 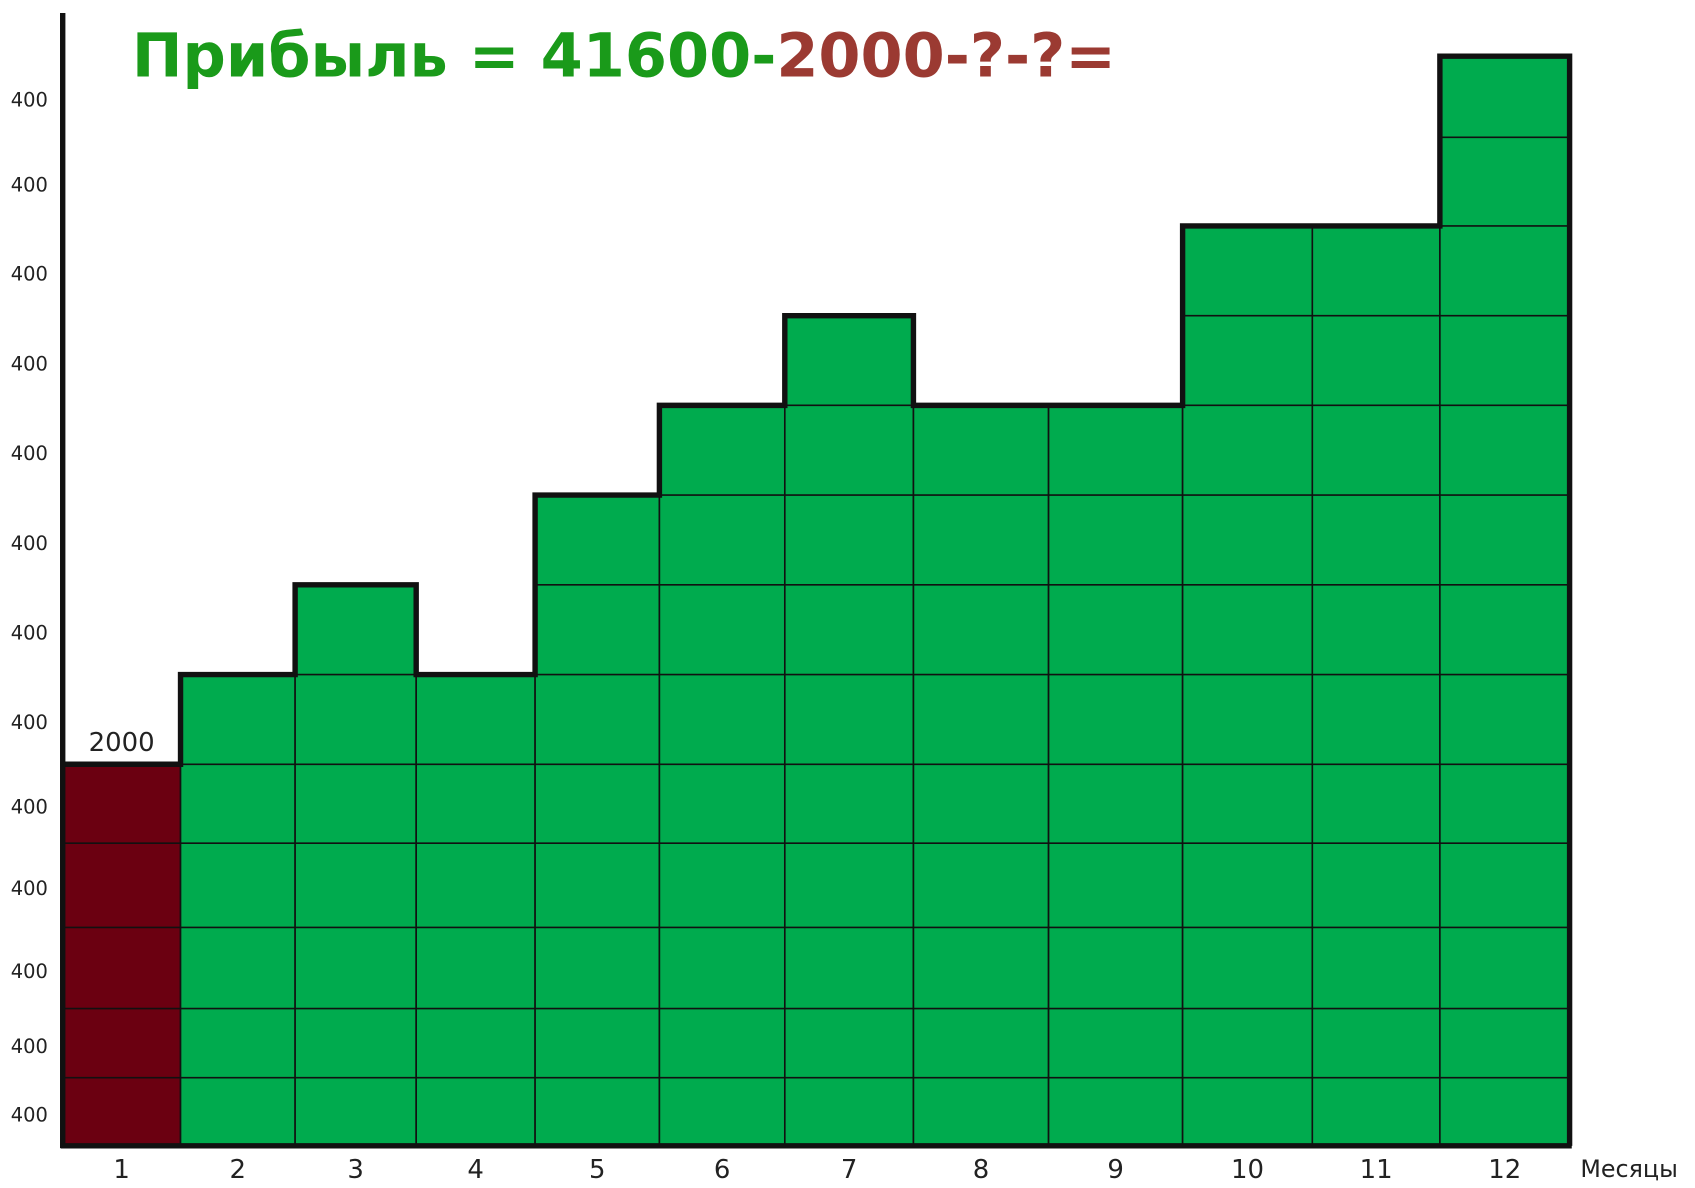 I want to click on x-tick-label: 10, so click(x=1247, y=1170).